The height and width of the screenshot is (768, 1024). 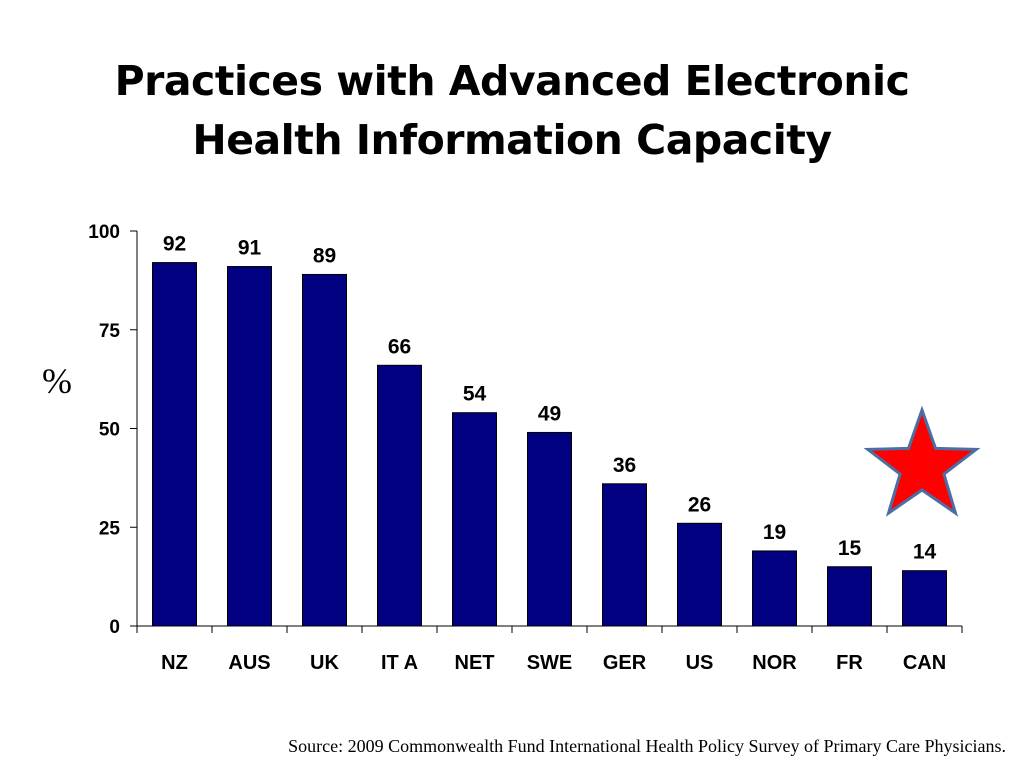 What do you see at coordinates (474, 519) in the screenshot?
I see `bar-net` at bounding box center [474, 519].